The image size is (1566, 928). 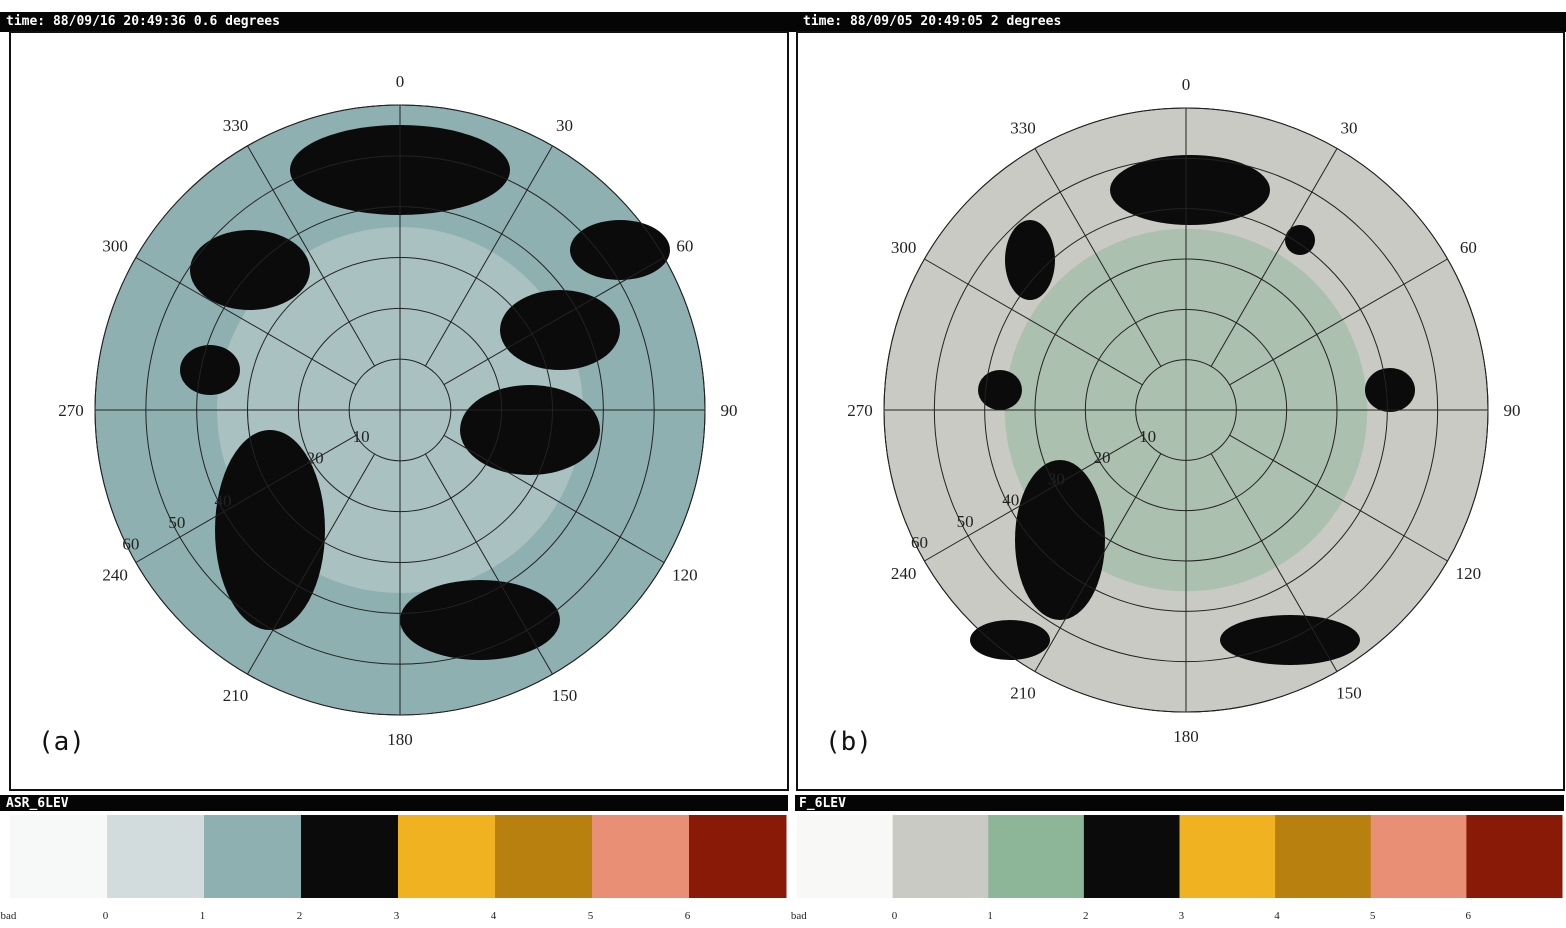 What do you see at coordinates (1056, 478) in the screenshot?
I see `range-label: 30` at bounding box center [1056, 478].